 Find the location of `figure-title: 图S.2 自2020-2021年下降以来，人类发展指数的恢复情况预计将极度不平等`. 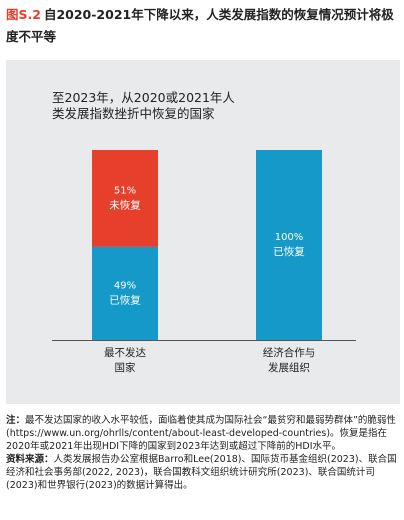

figure-title: 图S.2 自2020-2021年下降以来，人类发展指数的恢复情况预计将极度不平等 is located at coordinates (202, 26).